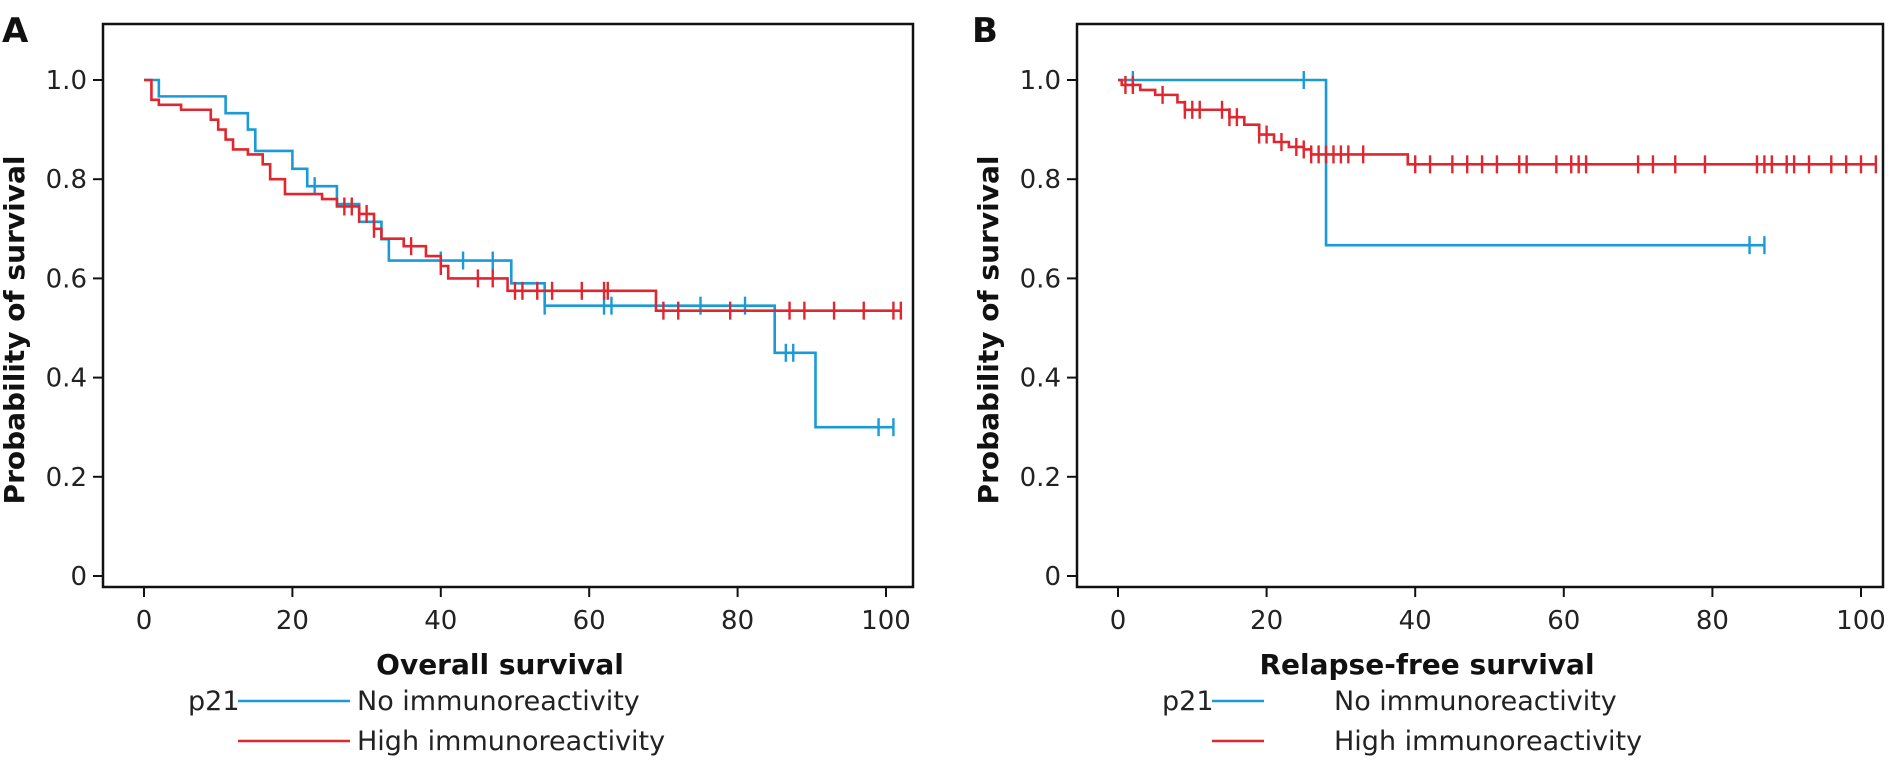 The height and width of the screenshot is (760, 1891). Describe the element at coordinates (500, 664) in the screenshot. I see `x-axis-title: Overall survival` at that location.